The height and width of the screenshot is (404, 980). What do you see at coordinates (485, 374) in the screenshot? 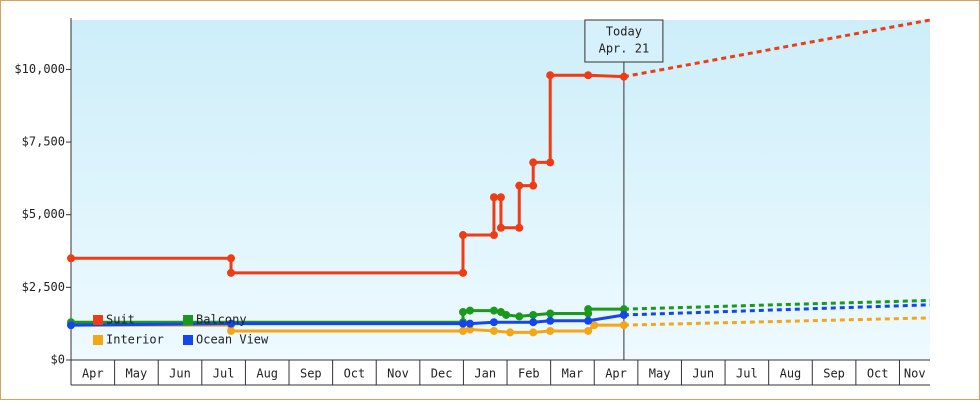
I see `x-tick-label: Jan` at bounding box center [485, 374].